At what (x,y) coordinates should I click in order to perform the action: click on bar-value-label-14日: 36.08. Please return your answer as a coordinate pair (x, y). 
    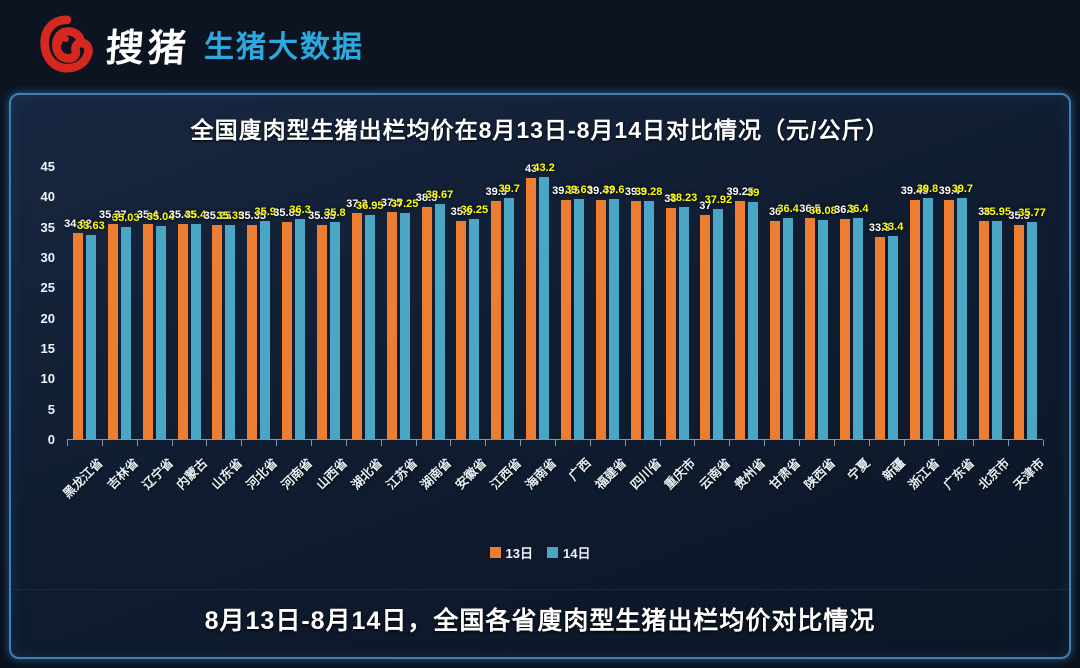
    Looking at the image, I should click on (823, 211).